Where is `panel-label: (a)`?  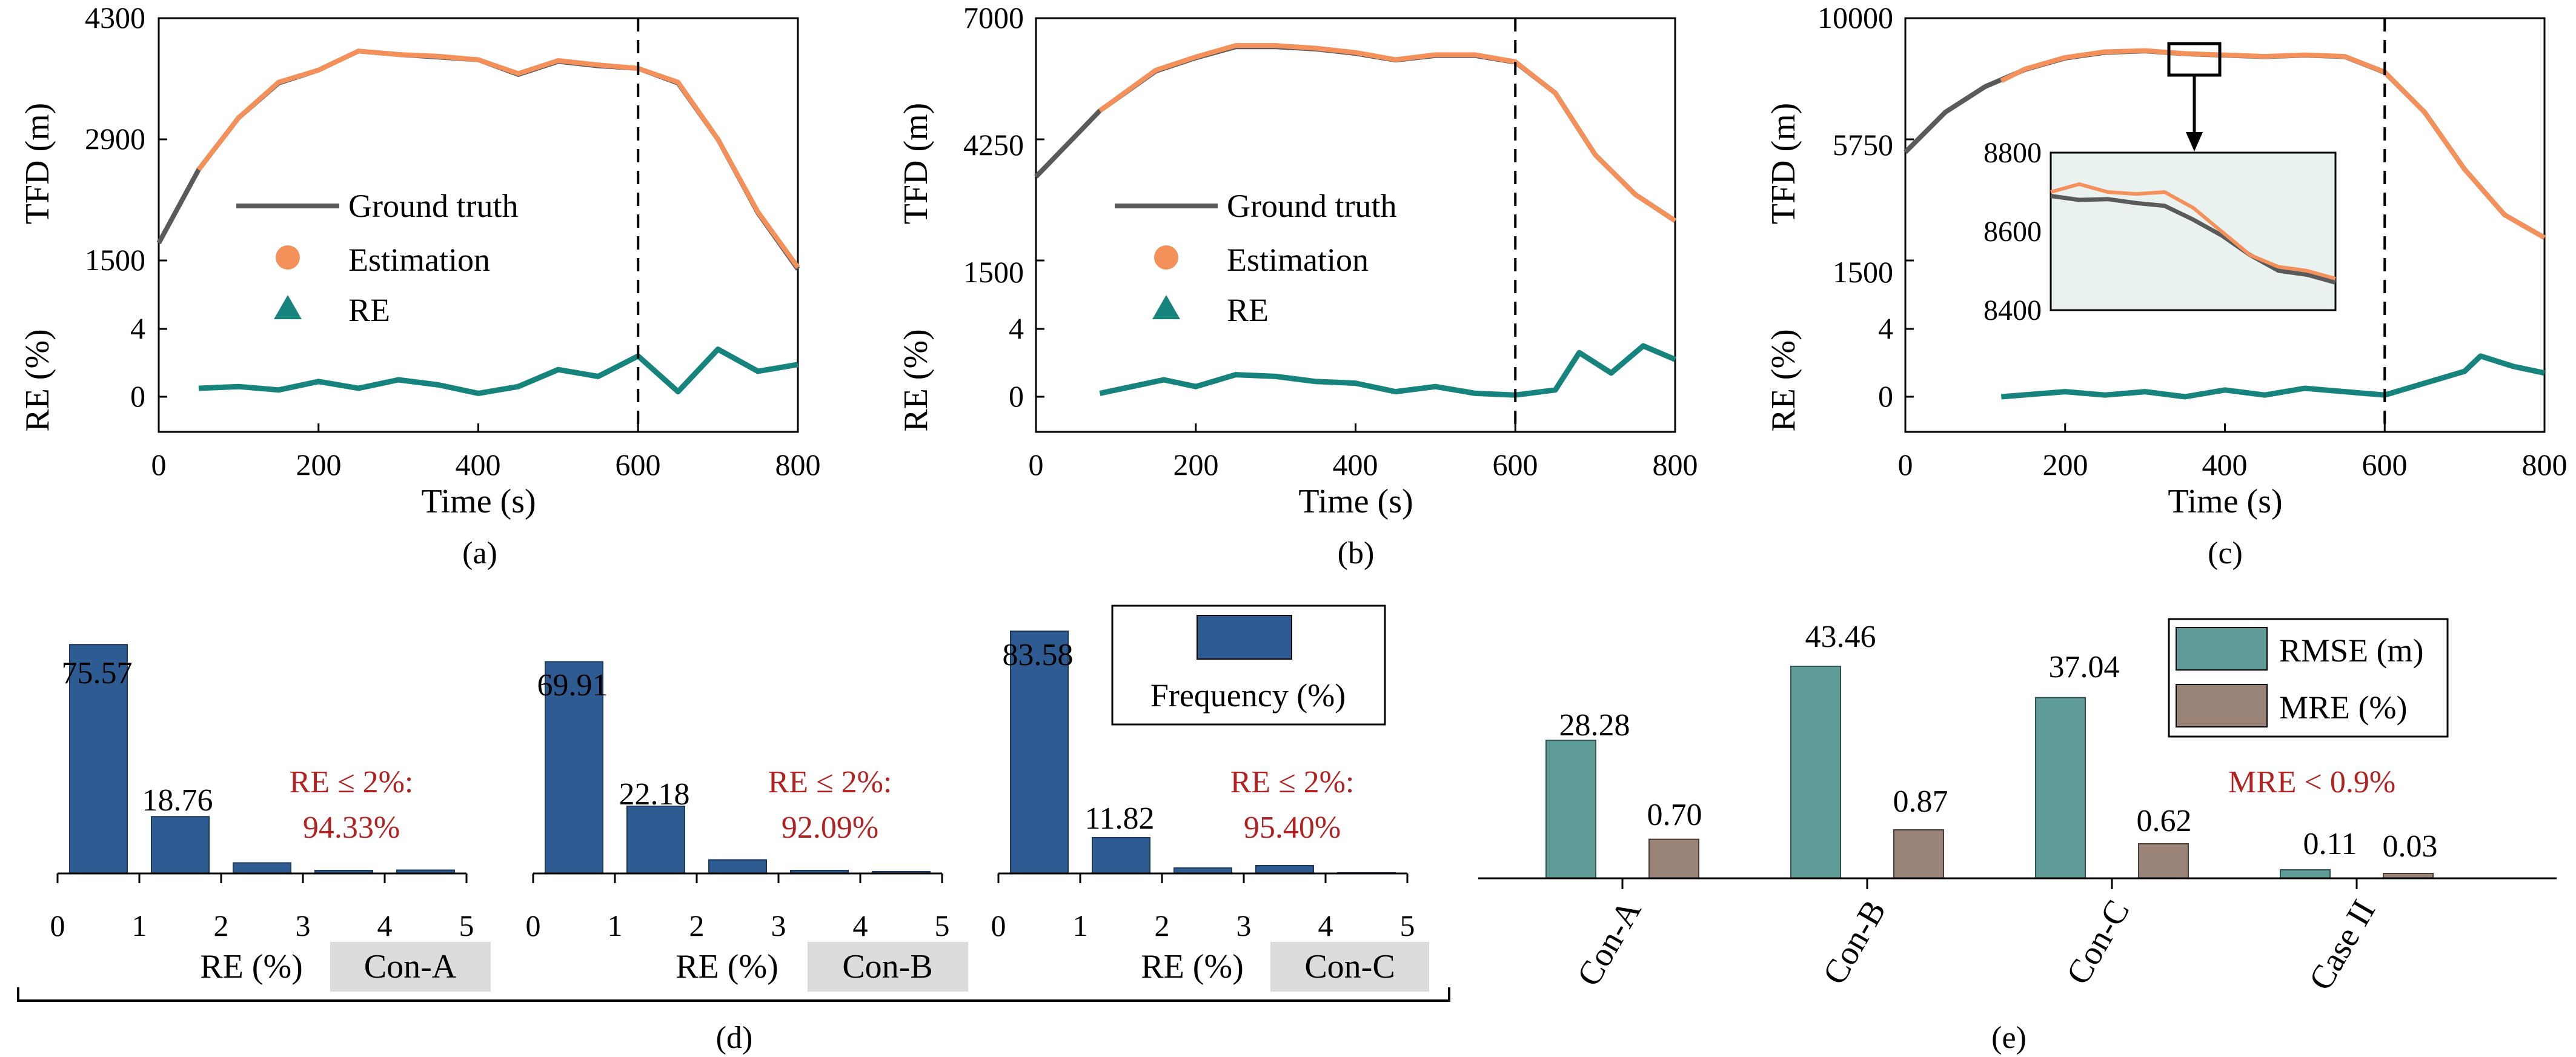 panel-label: (a) is located at coordinates (479, 553).